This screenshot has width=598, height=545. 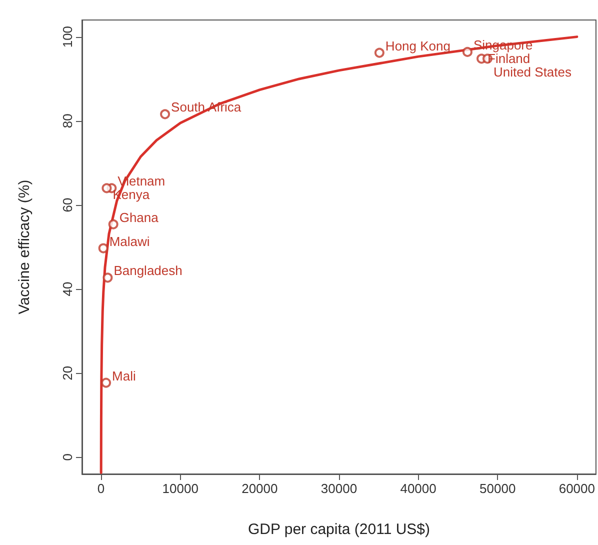 I want to click on annotation: Ghana, so click(x=139, y=217).